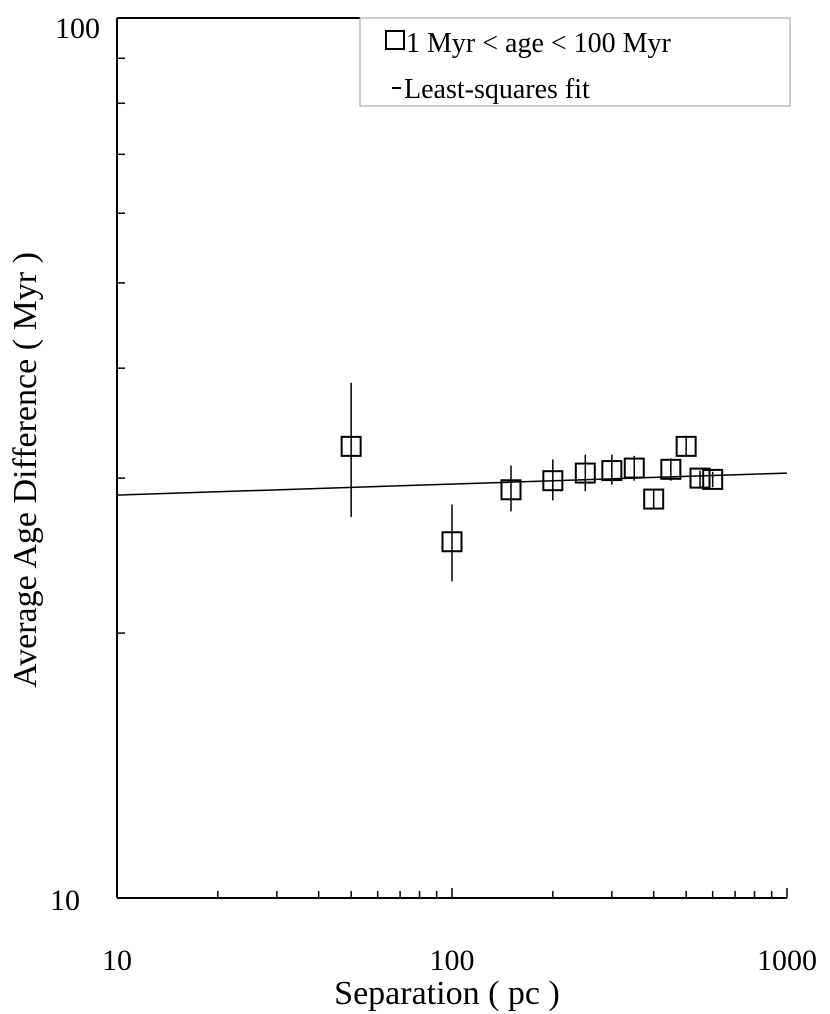  I want to click on legend: 1 Myr < age < 100 Myr Least-squares fit, so click(575, 62).